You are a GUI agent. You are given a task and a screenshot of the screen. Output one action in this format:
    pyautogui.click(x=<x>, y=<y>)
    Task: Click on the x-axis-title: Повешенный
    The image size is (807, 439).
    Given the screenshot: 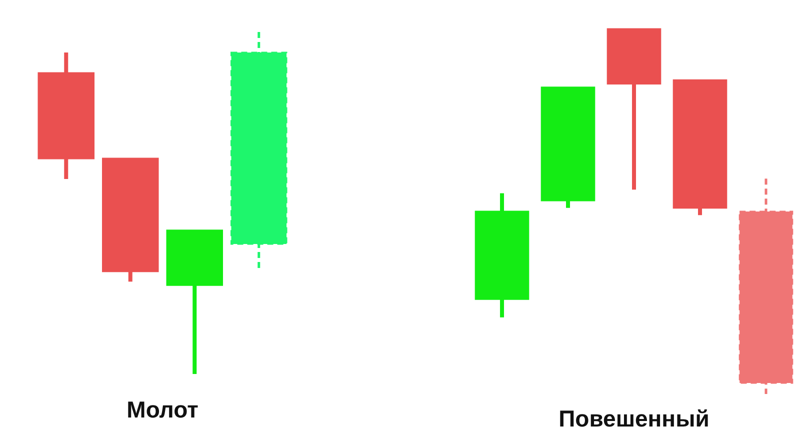 What is the action you would take?
    pyautogui.click(x=634, y=418)
    